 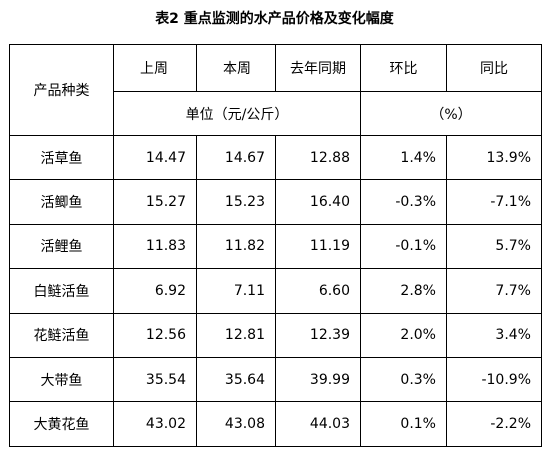 I want to click on value-cell: 44.03, so click(x=318, y=424).